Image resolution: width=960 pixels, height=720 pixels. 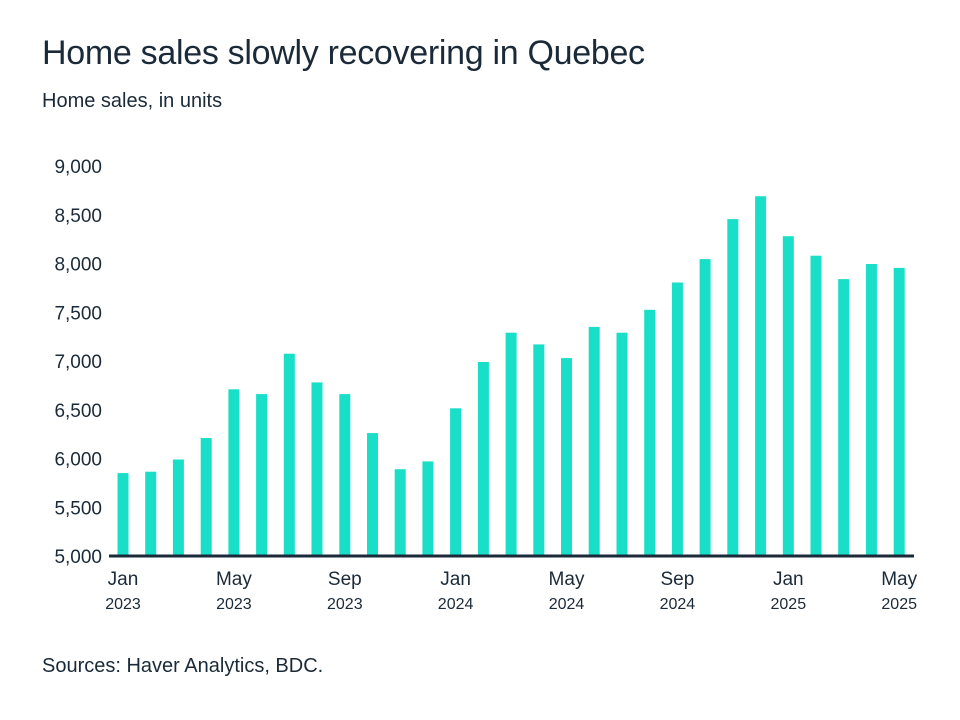 I want to click on y-tick-label: 5,500, so click(x=78, y=508).